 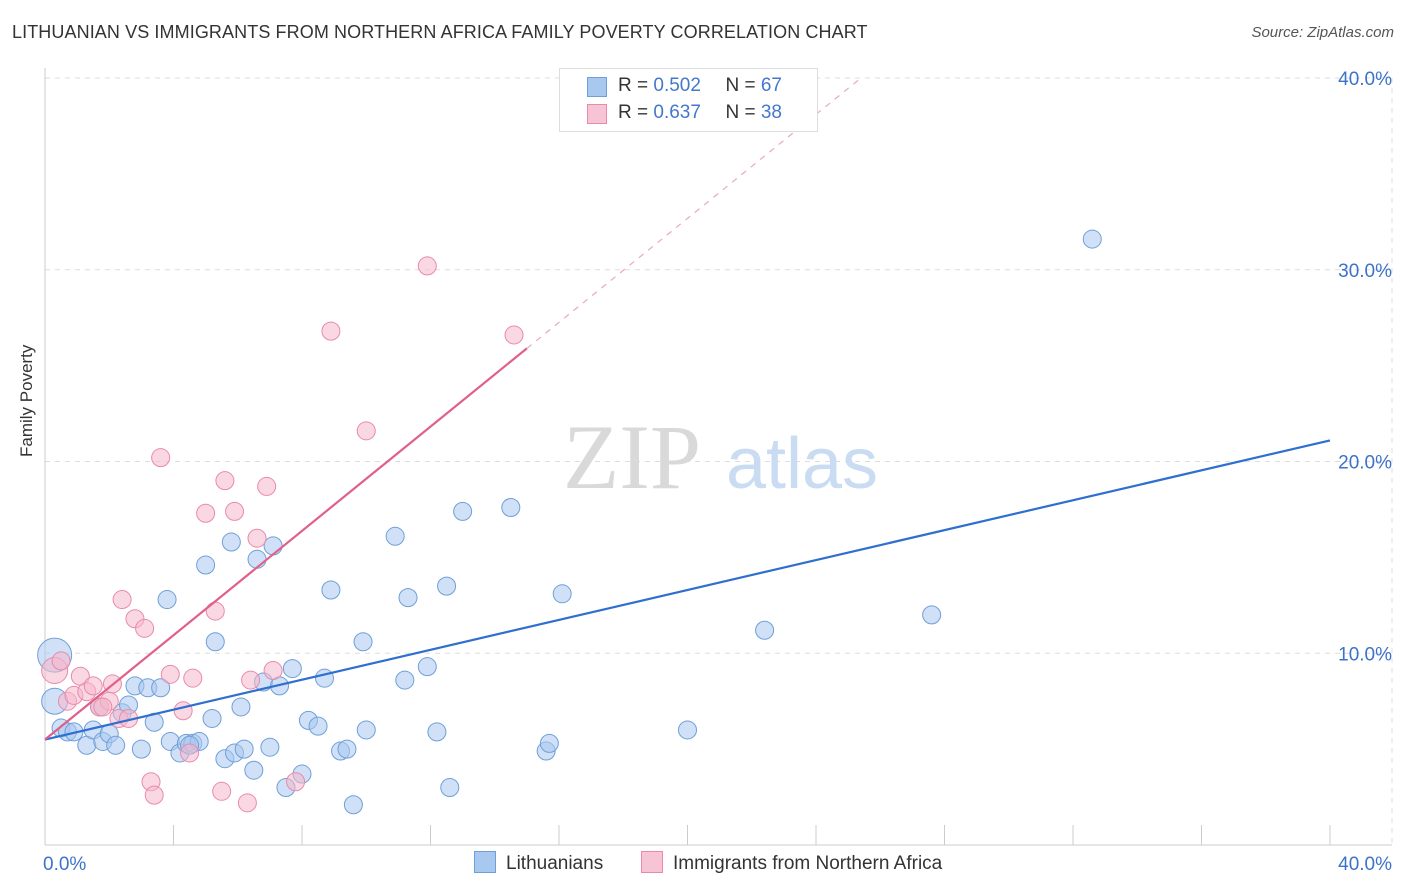 What do you see at coordinates (677, 112) in the screenshot?
I see `legend-r-value: 0.637` at bounding box center [677, 112].